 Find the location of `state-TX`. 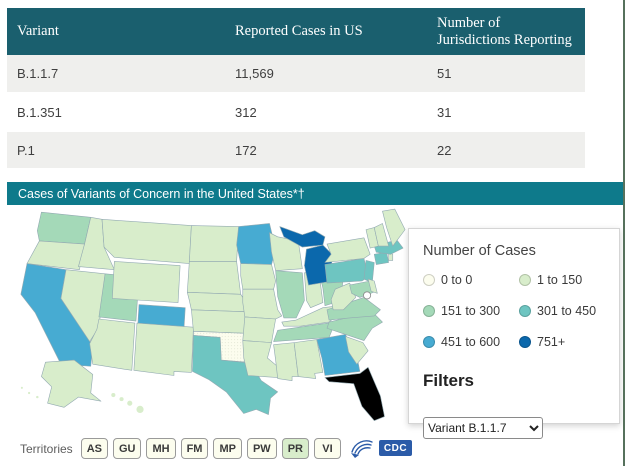

state-TX is located at coordinates (235, 375).